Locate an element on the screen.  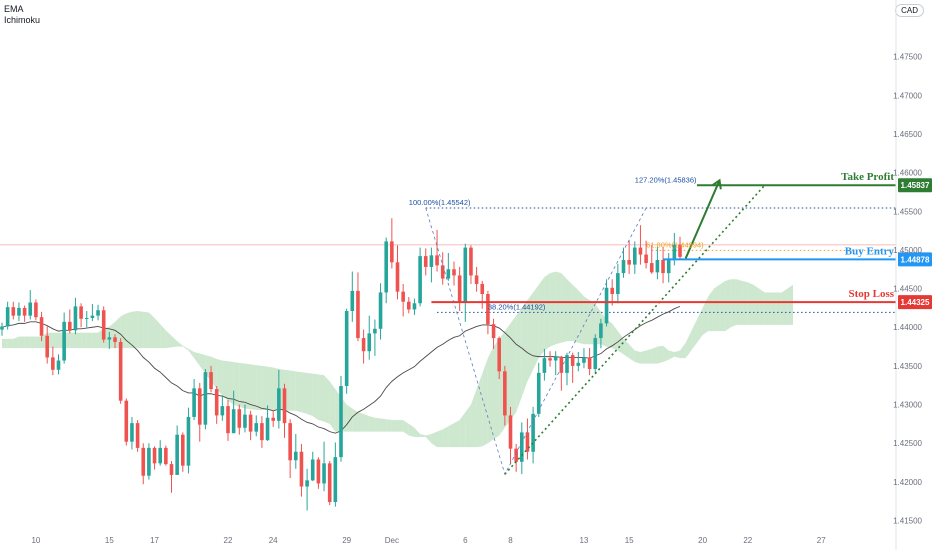
price-tick-label: 1.41500 is located at coordinates (907, 521).